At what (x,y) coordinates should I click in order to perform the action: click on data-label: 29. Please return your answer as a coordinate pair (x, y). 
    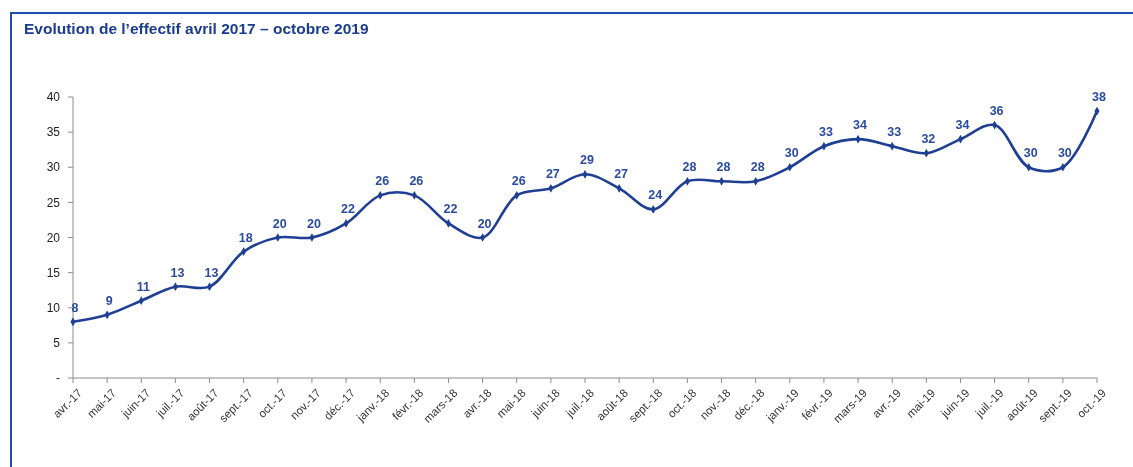
    Looking at the image, I should click on (587, 160).